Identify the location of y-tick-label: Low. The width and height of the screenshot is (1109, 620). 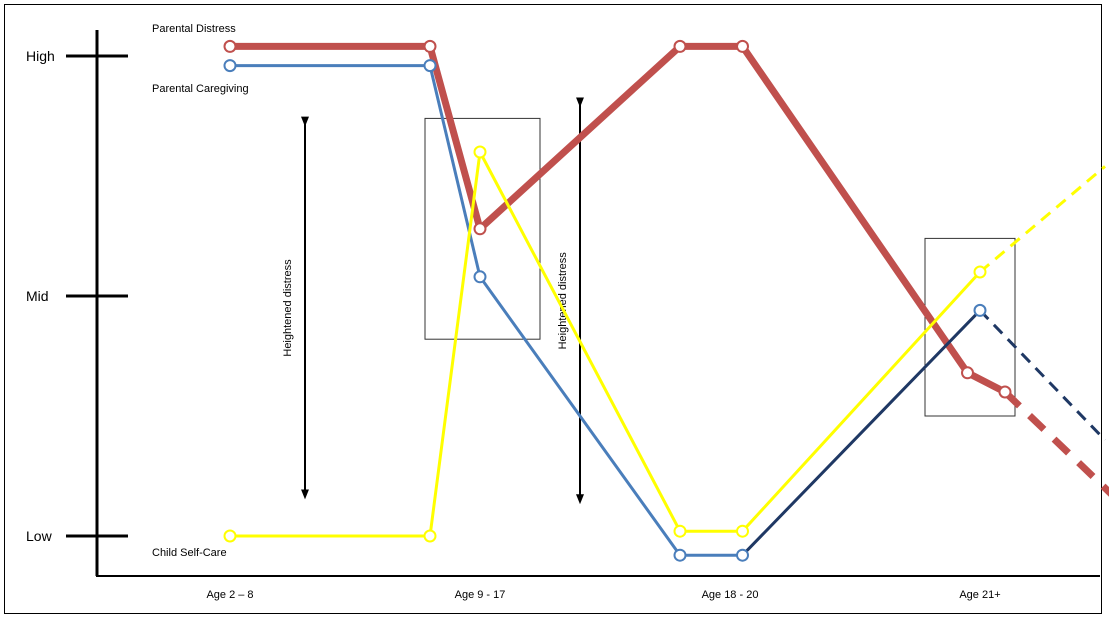
(39, 536).